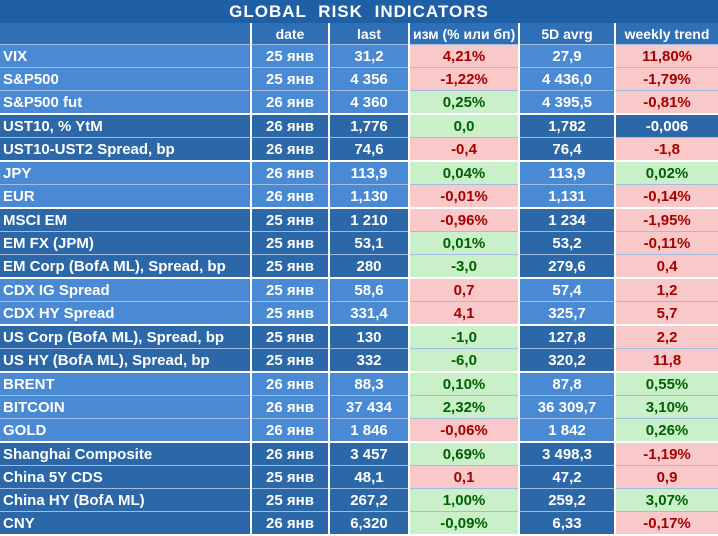 Image resolution: width=718 pixels, height=536 pixels. Describe the element at coordinates (666, 360) in the screenshot. I see `weekly-trend-cell: 11,8` at that location.